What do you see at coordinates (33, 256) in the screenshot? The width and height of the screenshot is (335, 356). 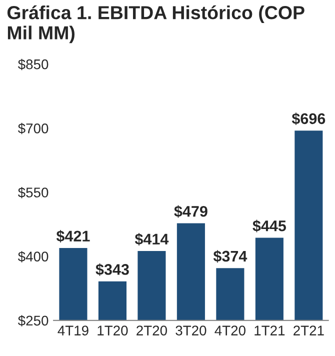 I see `y-tick-label: $400` at bounding box center [33, 256].